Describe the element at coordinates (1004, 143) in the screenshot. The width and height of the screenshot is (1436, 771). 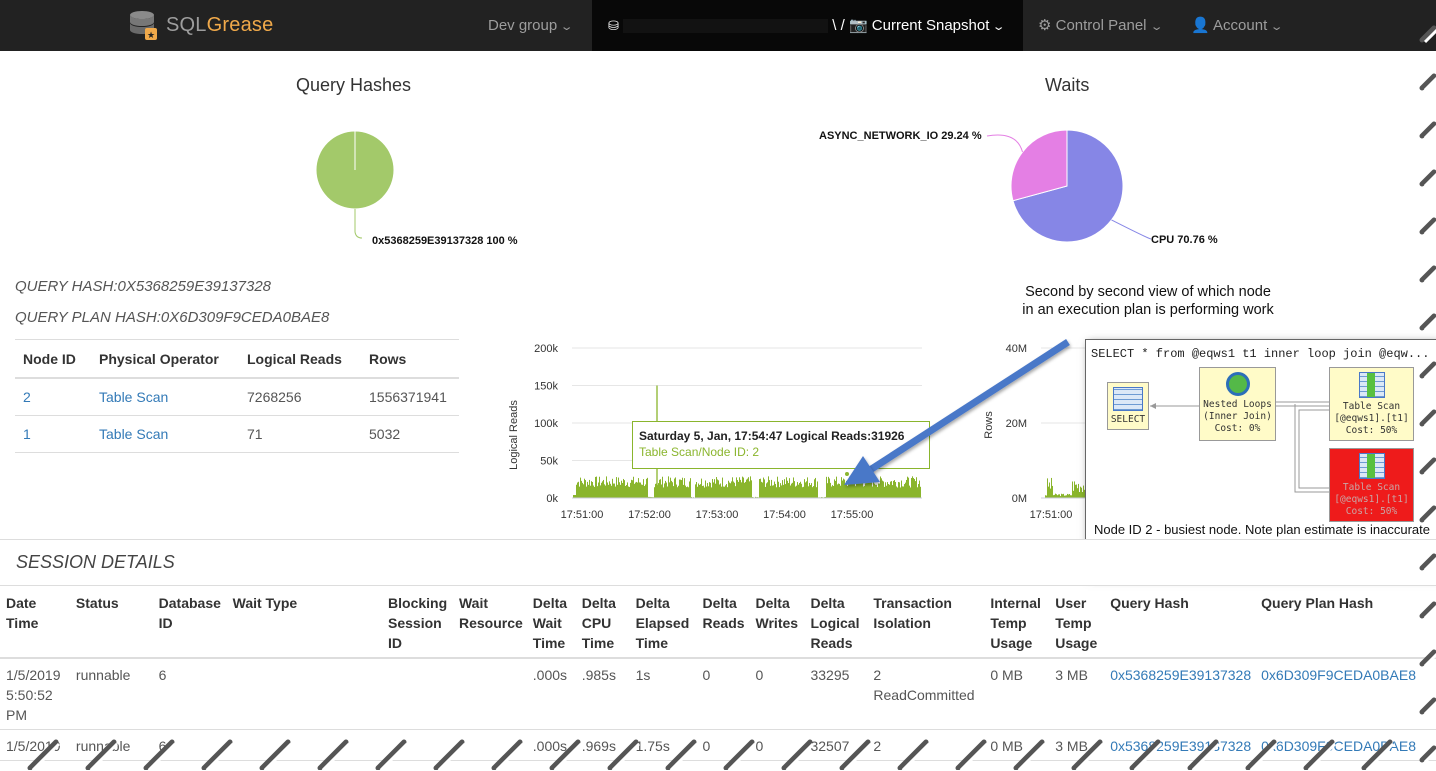
I see `pie-label-connector` at that location.